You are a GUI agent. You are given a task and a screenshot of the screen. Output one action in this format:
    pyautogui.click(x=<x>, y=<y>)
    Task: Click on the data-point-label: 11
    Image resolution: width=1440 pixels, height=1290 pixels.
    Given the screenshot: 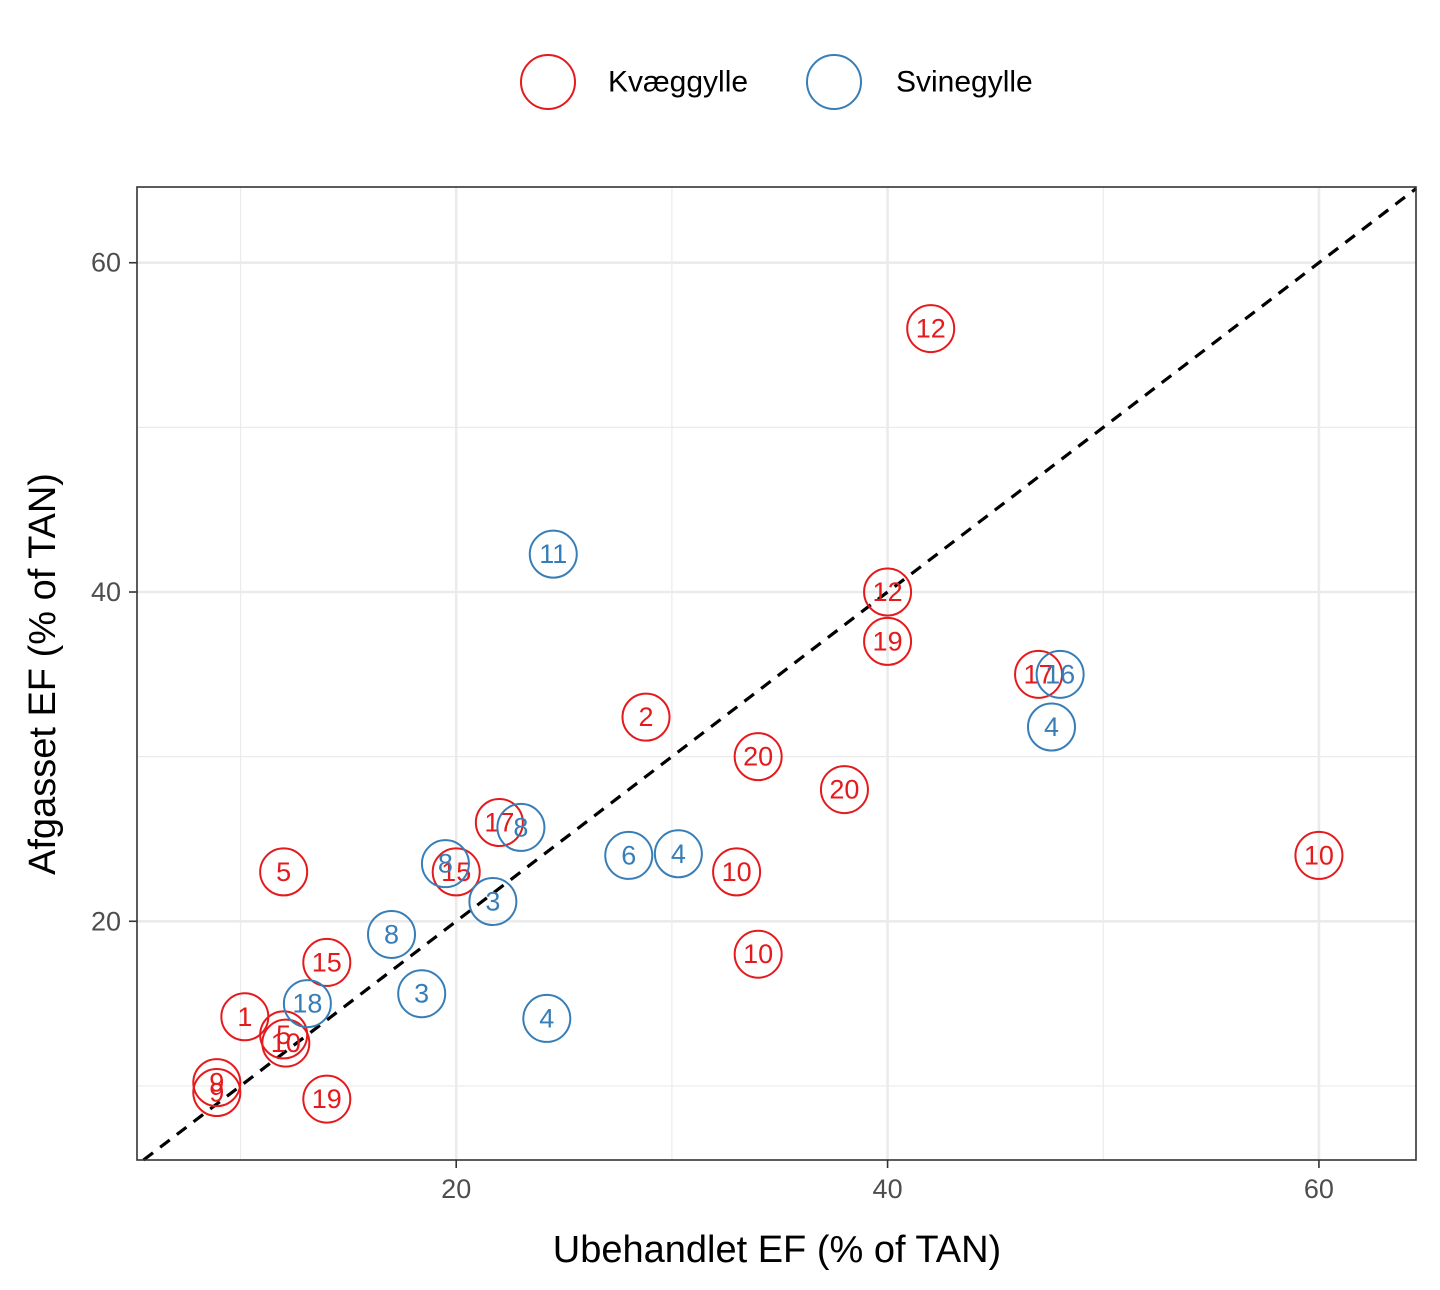 What is the action you would take?
    pyautogui.click(x=553, y=554)
    